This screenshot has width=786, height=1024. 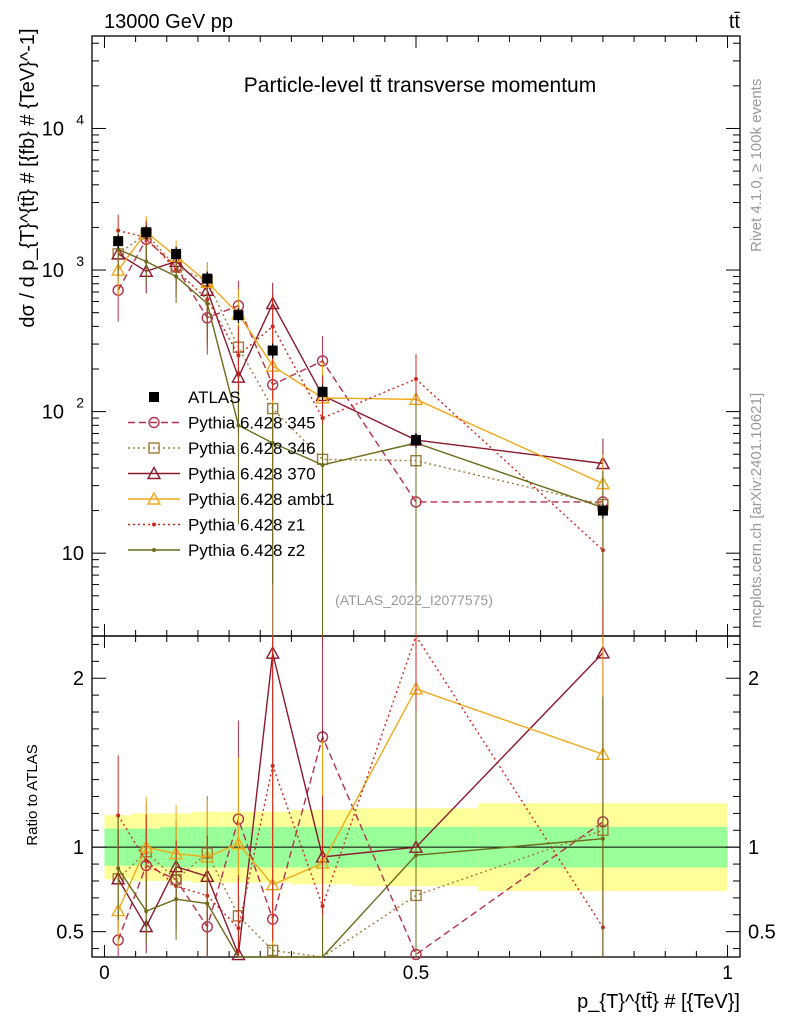 I want to click on legend-marker-data, so click(x=154, y=397).